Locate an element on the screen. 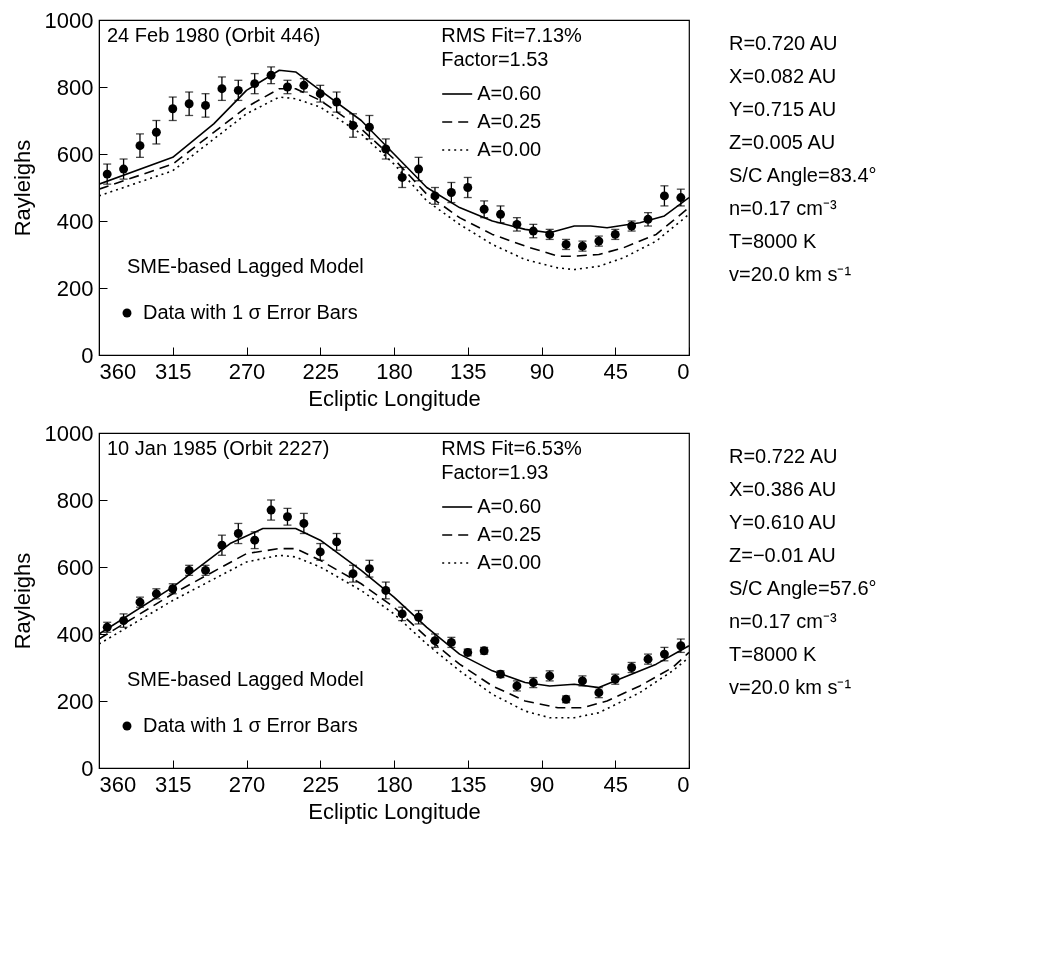 The width and height of the screenshot is (1053, 963). annotation: Factor=1.93 is located at coordinates (495, 472).